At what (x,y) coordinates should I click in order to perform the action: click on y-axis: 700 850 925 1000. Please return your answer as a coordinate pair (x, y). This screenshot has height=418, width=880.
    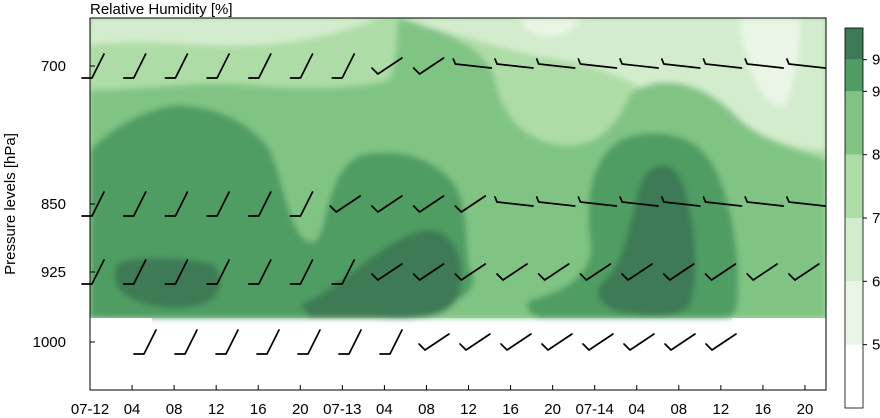
    Looking at the image, I should click on (64, 204).